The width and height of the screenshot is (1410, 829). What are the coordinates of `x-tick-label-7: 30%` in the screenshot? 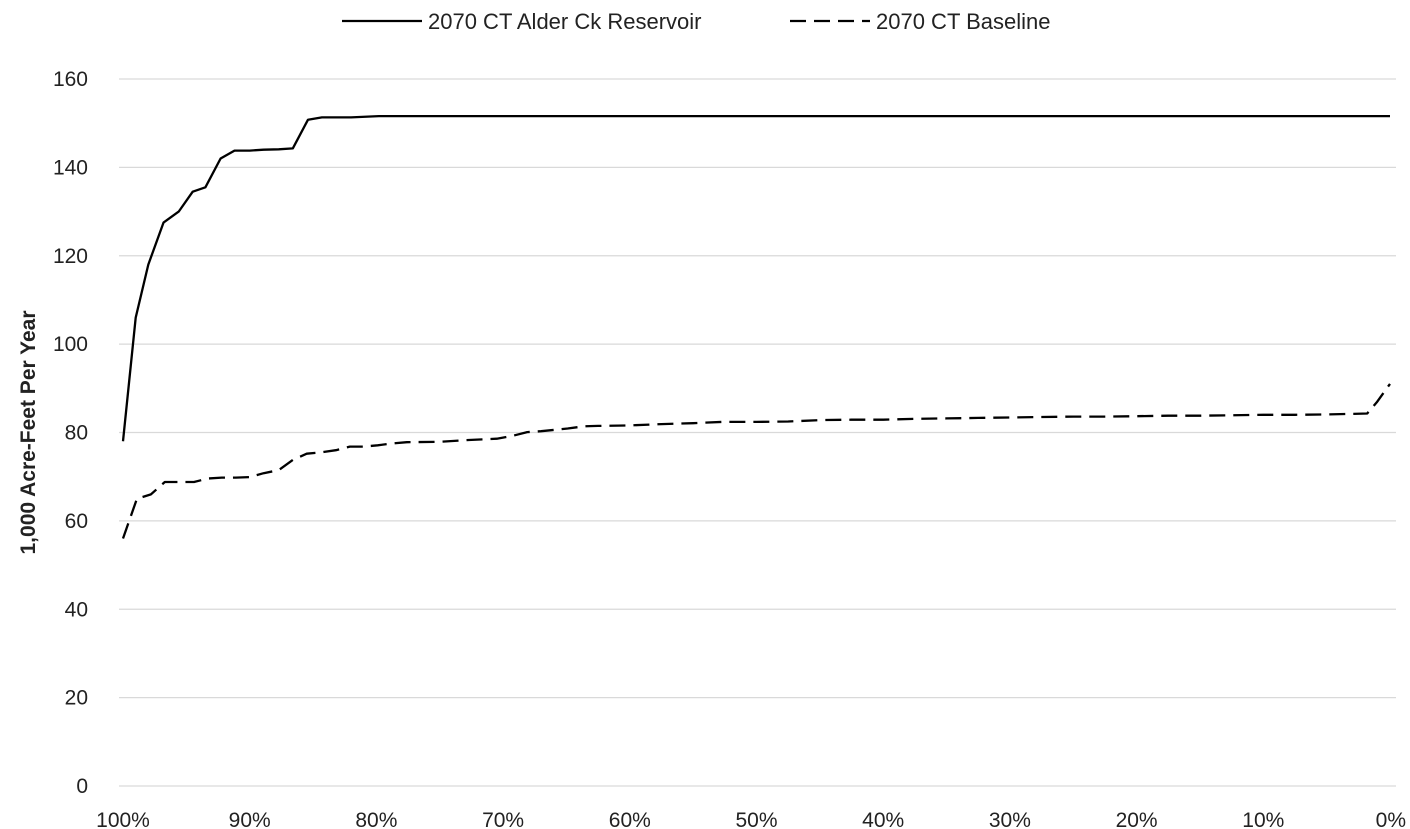 It's located at (1010, 819).